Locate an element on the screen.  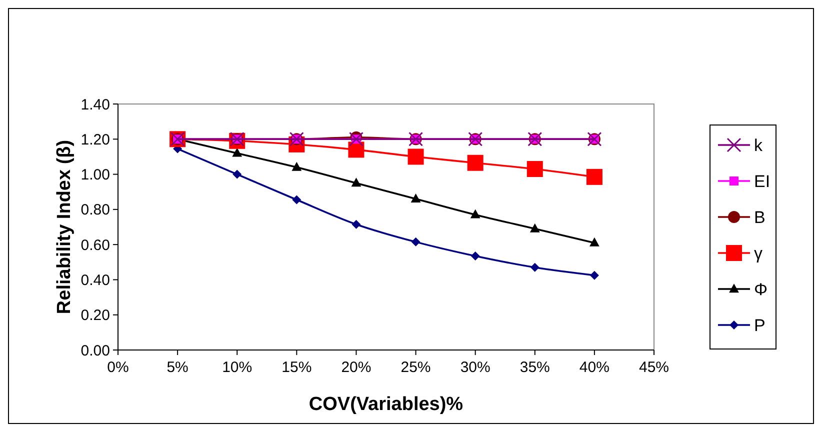
y-tick-label: 0.40 is located at coordinates (95, 280).